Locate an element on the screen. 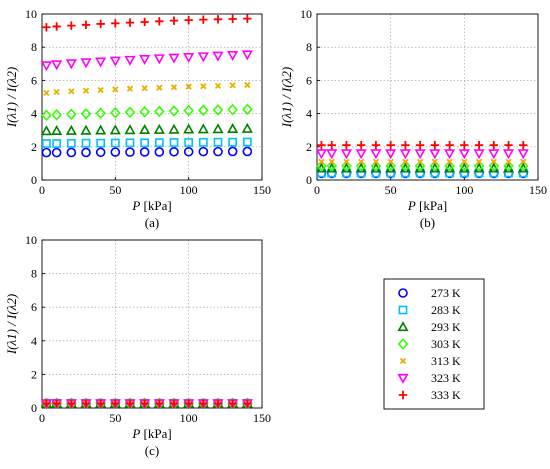  x-tick-label: 100 is located at coordinates (464, 190).